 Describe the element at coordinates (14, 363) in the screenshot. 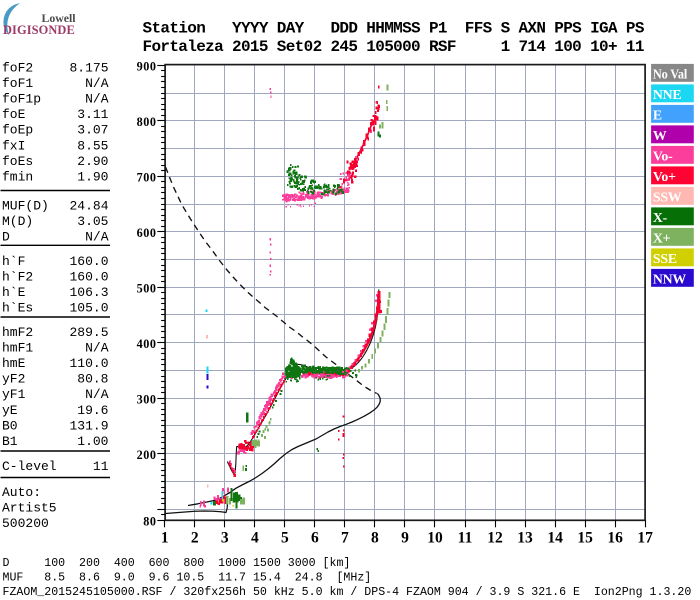

I see `svg-text: hmE` at that location.